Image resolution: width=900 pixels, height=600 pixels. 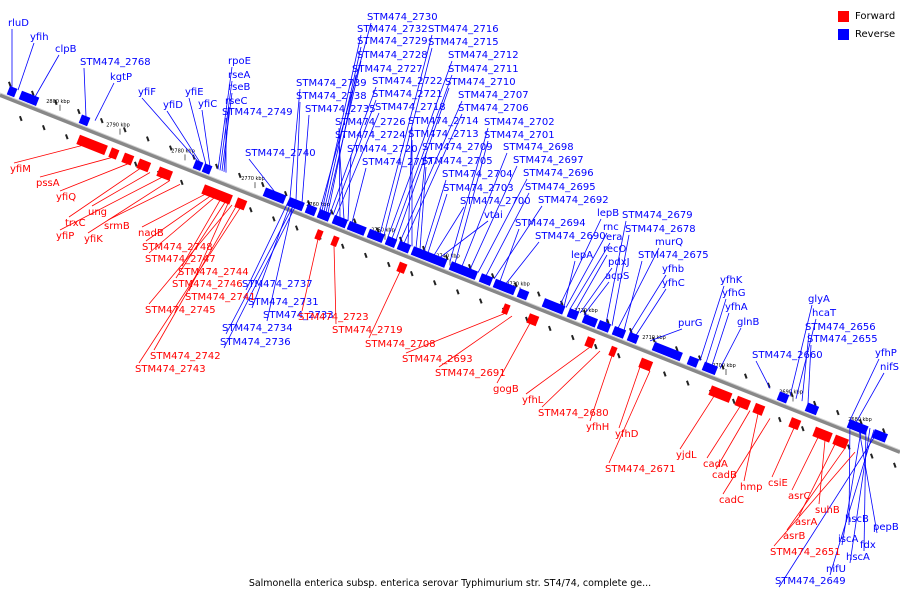 What do you see at coordinates (615, 249) in the screenshot?
I see `reverse-gene-label: recO` at bounding box center [615, 249].